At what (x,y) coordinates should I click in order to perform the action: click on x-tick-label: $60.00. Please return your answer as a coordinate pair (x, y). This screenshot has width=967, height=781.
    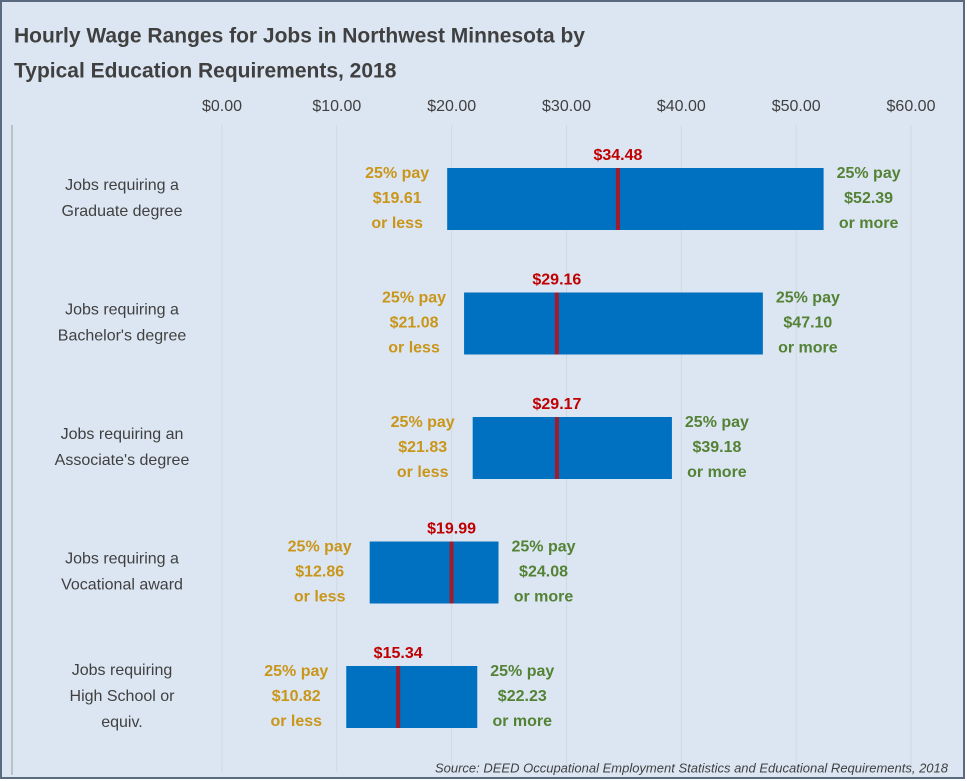
    Looking at the image, I should click on (911, 106).